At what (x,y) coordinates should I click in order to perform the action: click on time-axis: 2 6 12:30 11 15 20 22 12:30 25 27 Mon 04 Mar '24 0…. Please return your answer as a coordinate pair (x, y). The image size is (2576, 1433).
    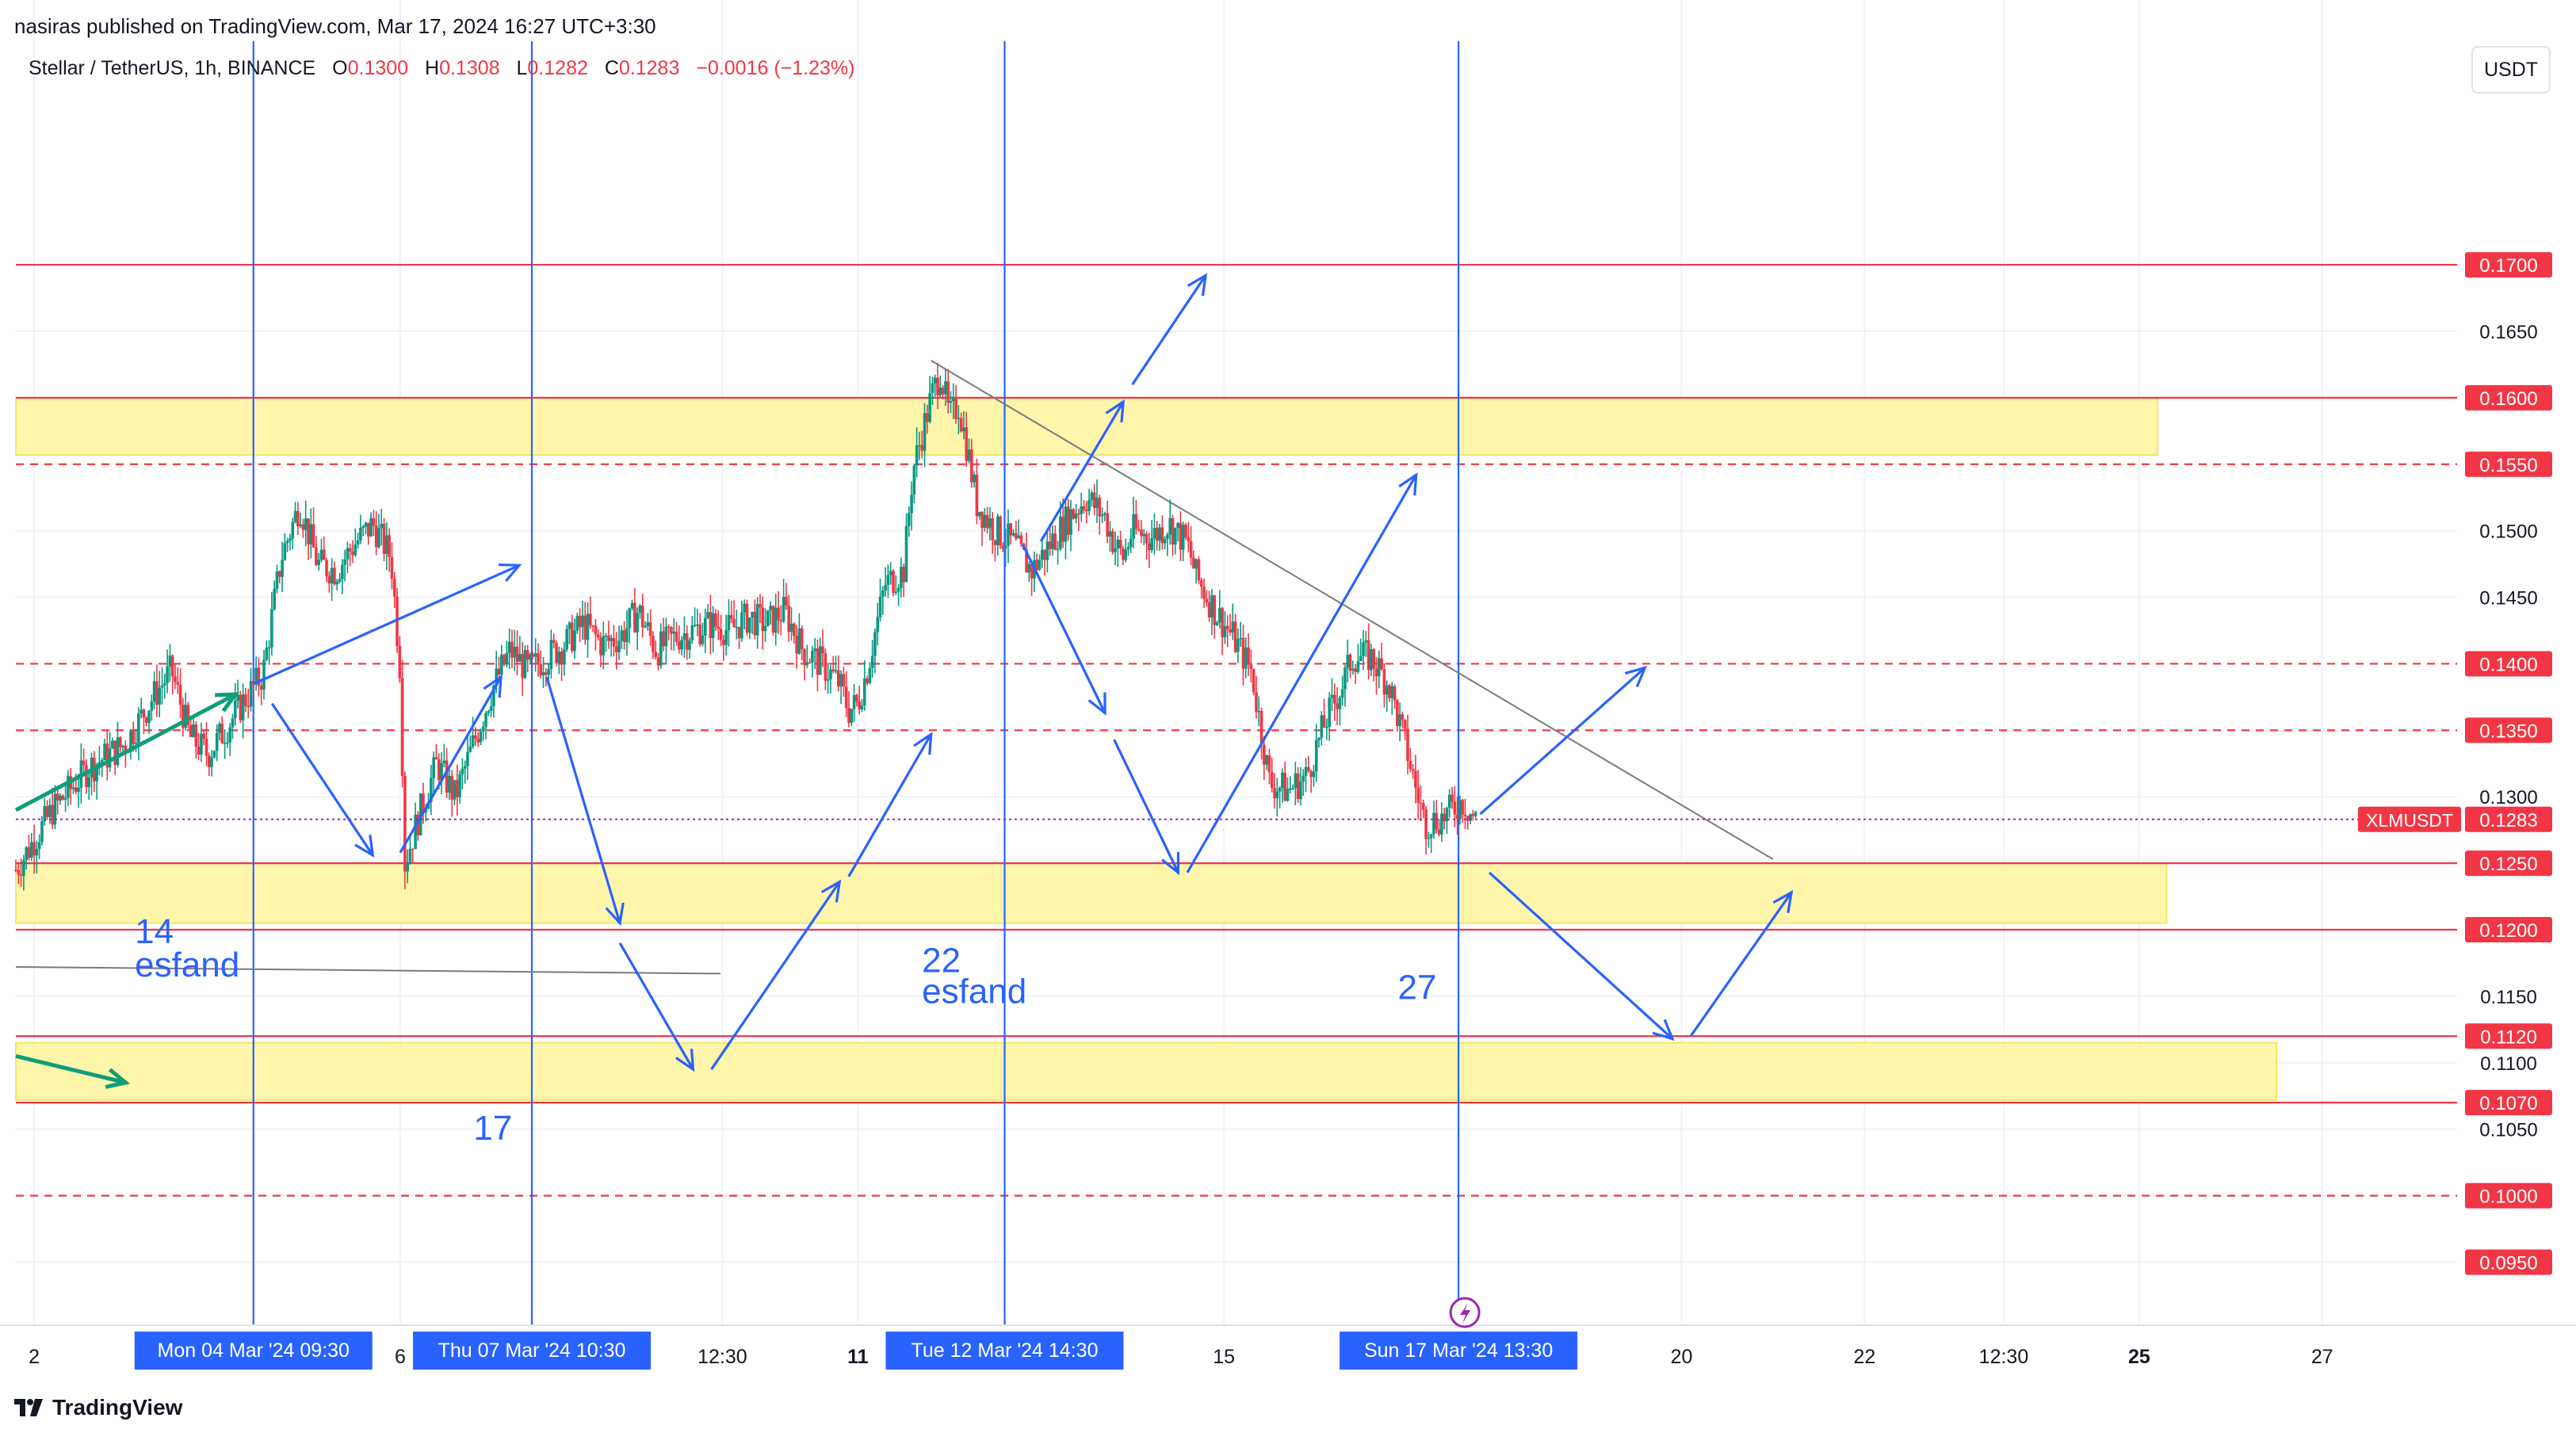
    Looking at the image, I should click on (1288, 1333).